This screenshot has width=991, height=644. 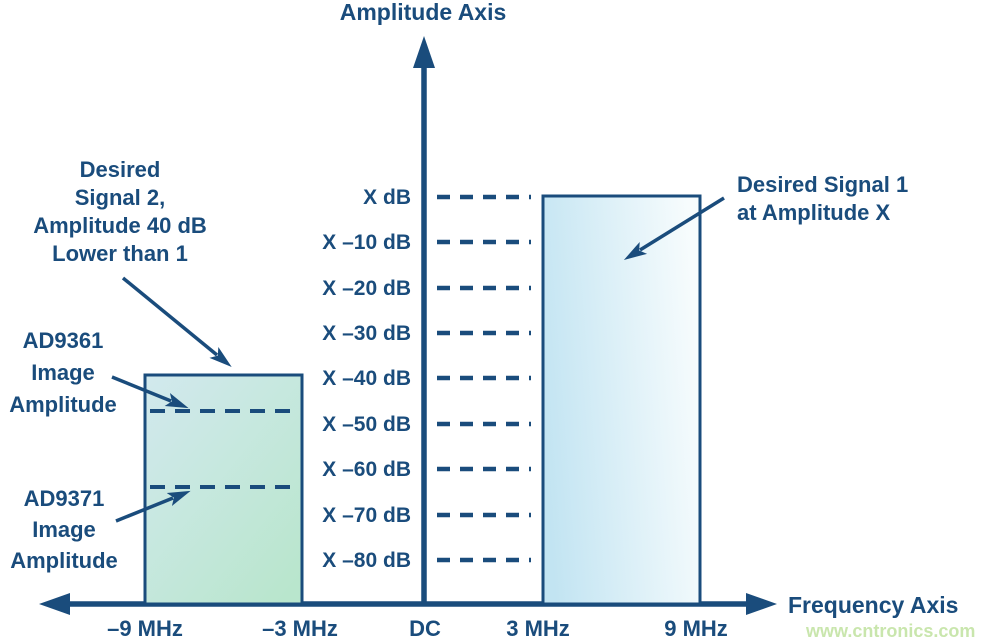 What do you see at coordinates (425, 628) in the screenshot?
I see `freq-tick-label-2: DC` at bounding box center [425, 628].